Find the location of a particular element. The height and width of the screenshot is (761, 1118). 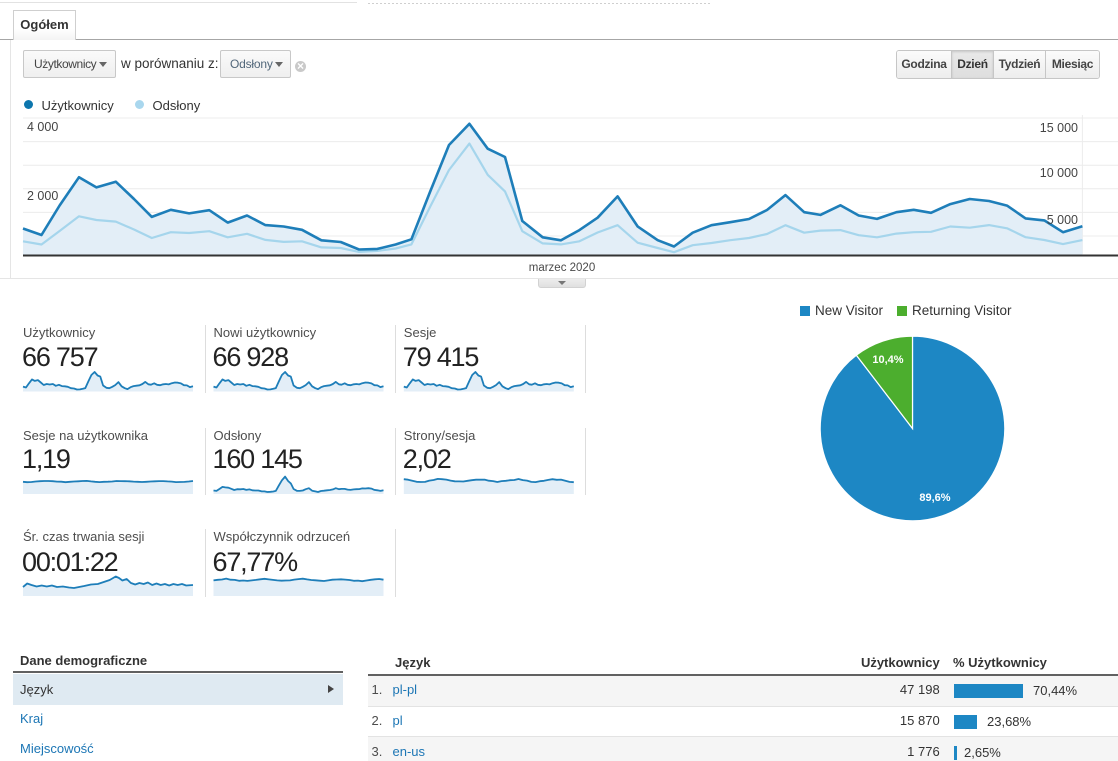

svg-text: 15 000 is located at coordinates (1059, 128).